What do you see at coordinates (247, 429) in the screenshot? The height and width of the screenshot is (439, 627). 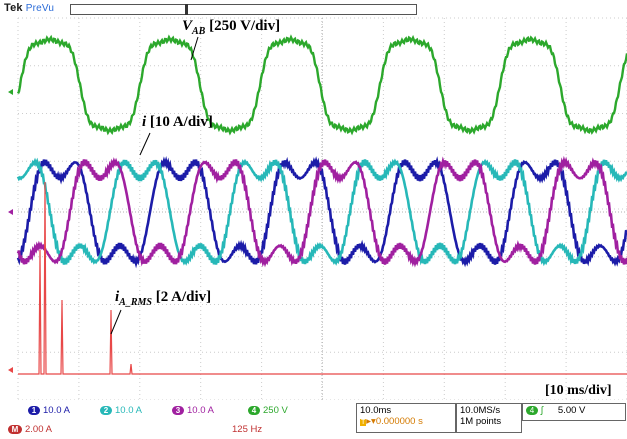 I see `math-frequency: 125 Hz` at bounding box center [247, 429].